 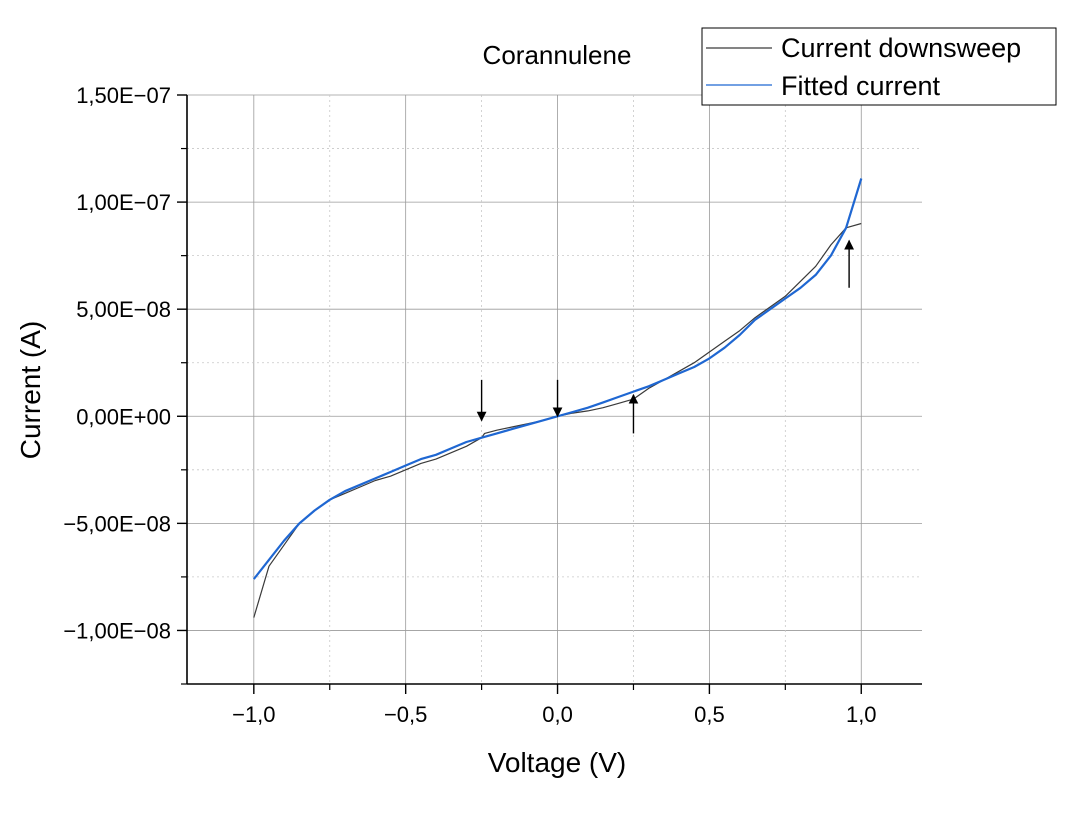 I want to click on legend: Current downsweep Fitted current, so click(x=879, y=66).